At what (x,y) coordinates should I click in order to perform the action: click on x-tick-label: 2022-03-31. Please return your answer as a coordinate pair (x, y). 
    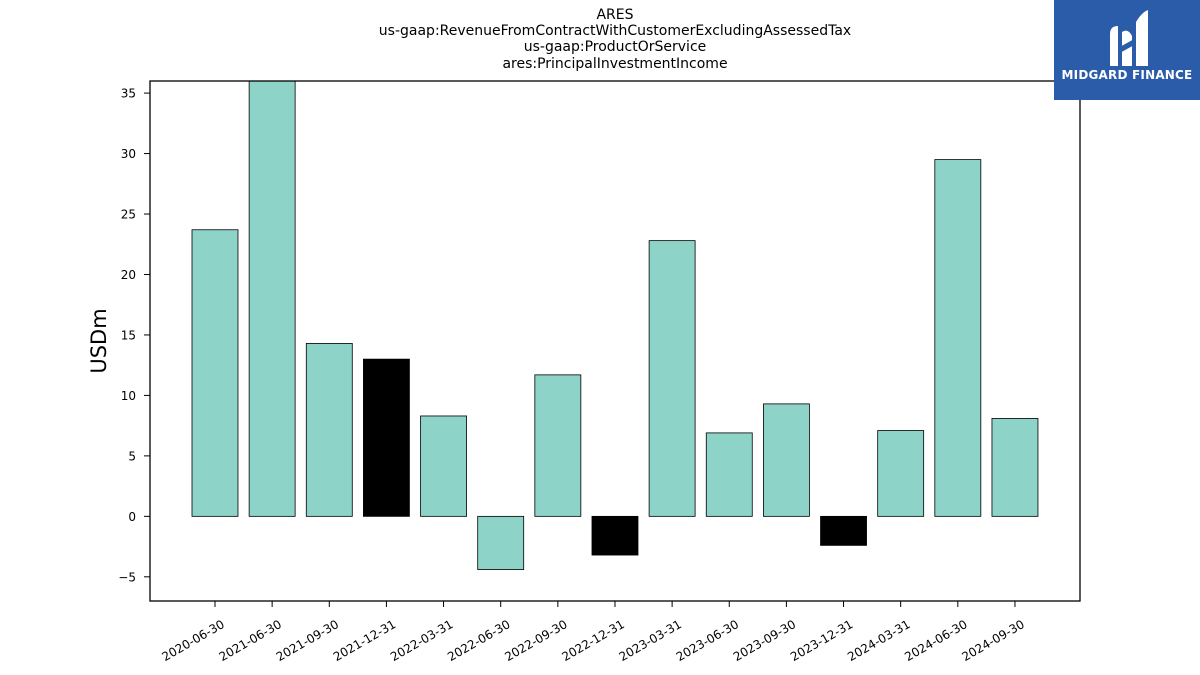
    Looking at the image, I should click on (421, 640).